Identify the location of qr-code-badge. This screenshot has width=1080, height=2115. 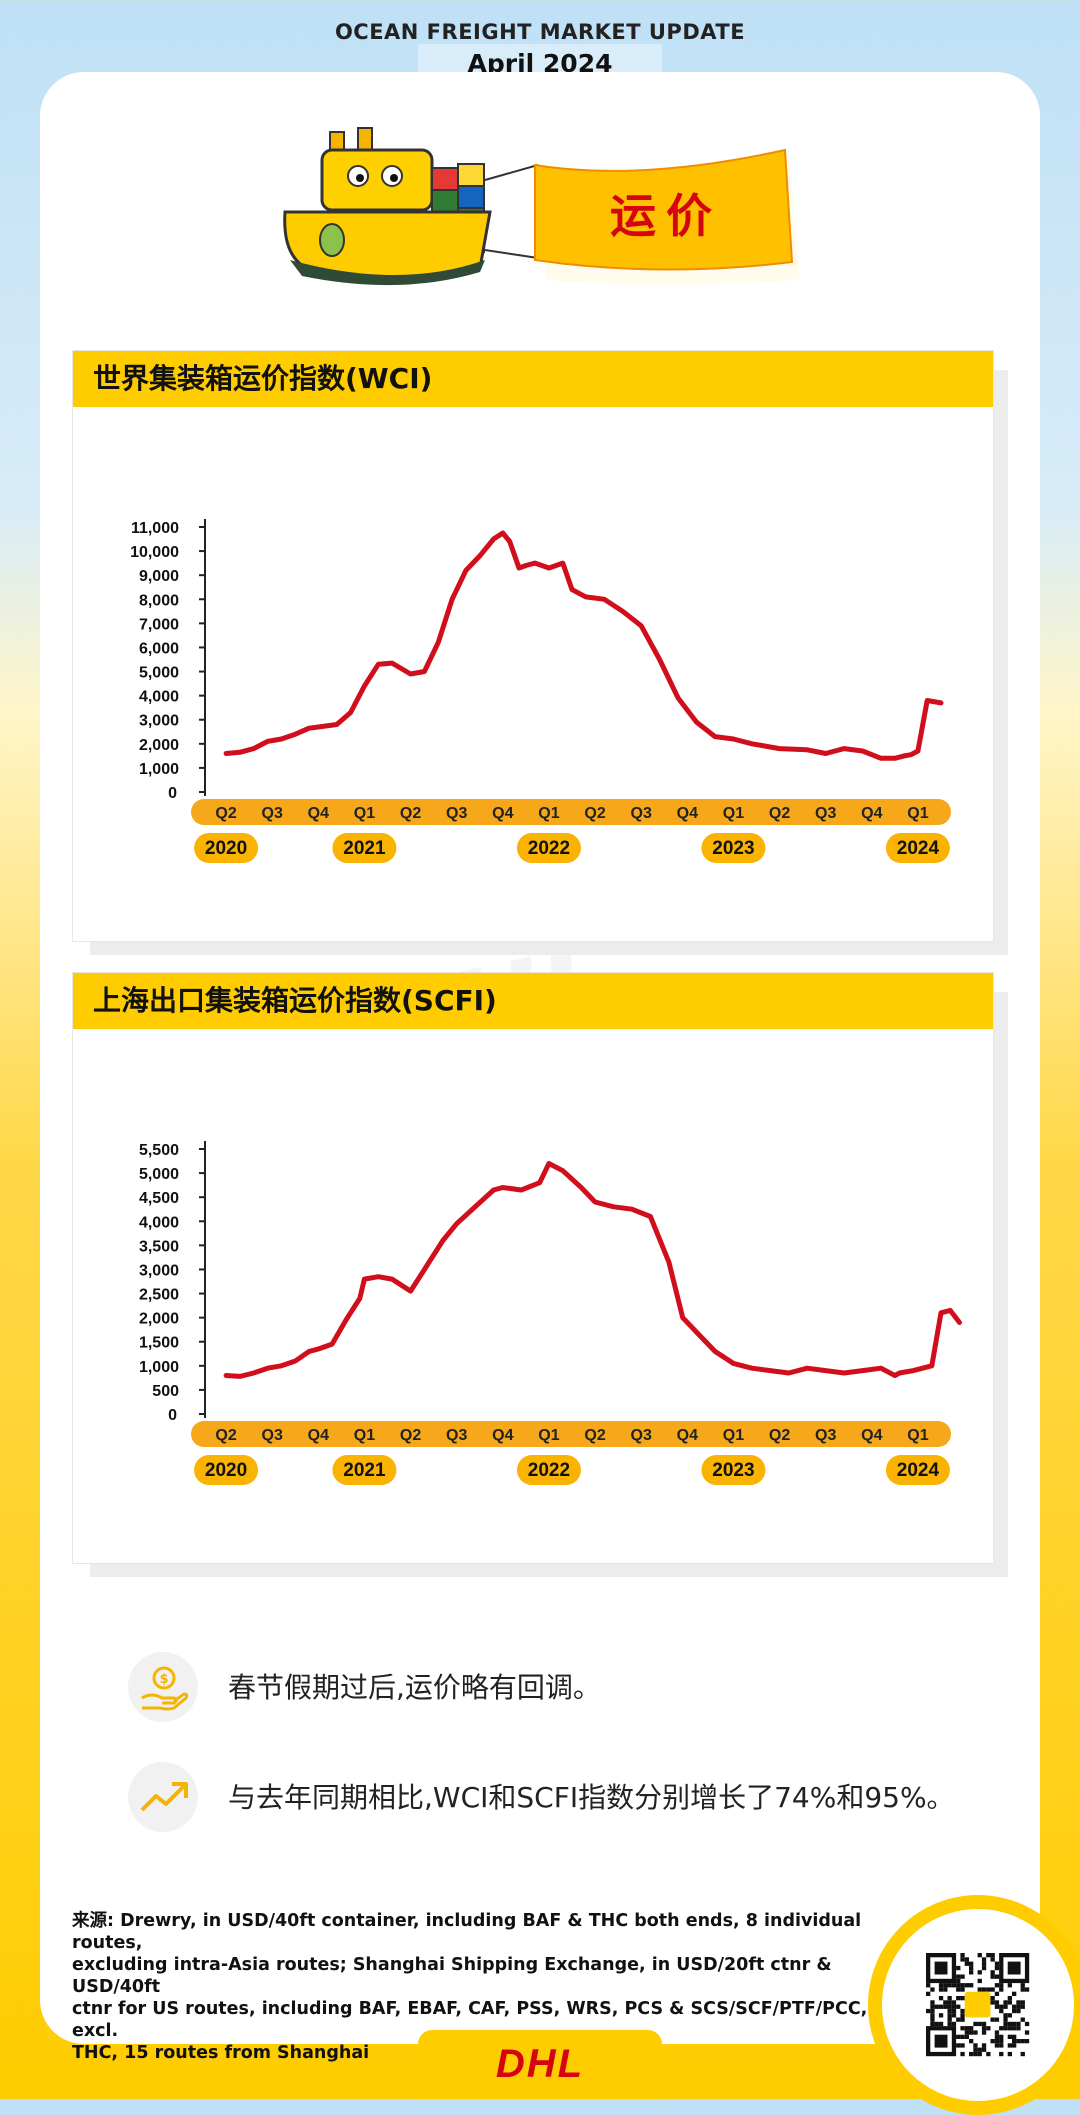
(974, 2005).